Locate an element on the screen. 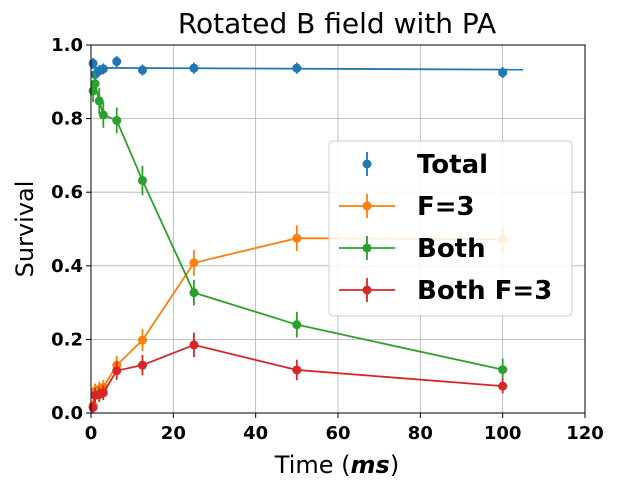 Image resolution: width=617 pixels, height=488 pixels. x-tick-label: 60 is located at coordinates (337, 433).